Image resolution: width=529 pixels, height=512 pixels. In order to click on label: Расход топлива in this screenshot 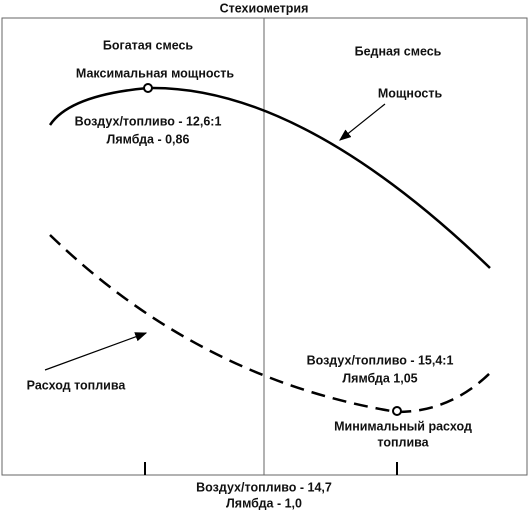, I will do `click(77, 385)`.